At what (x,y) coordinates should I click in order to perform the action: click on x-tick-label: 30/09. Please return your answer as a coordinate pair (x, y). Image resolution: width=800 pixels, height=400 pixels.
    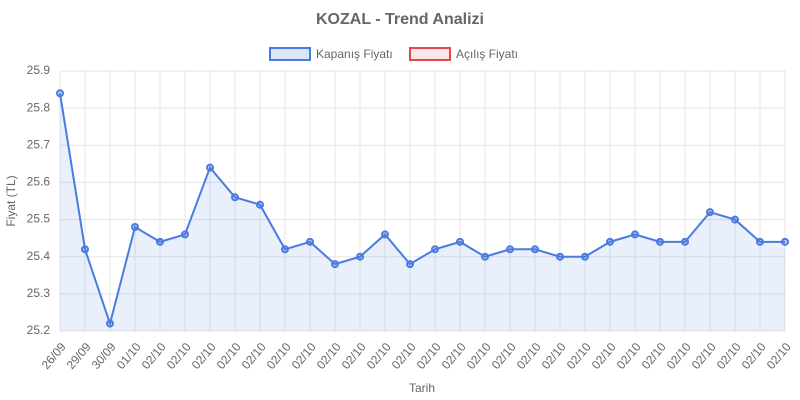
    Looking at the image, I should click on (104, 356).